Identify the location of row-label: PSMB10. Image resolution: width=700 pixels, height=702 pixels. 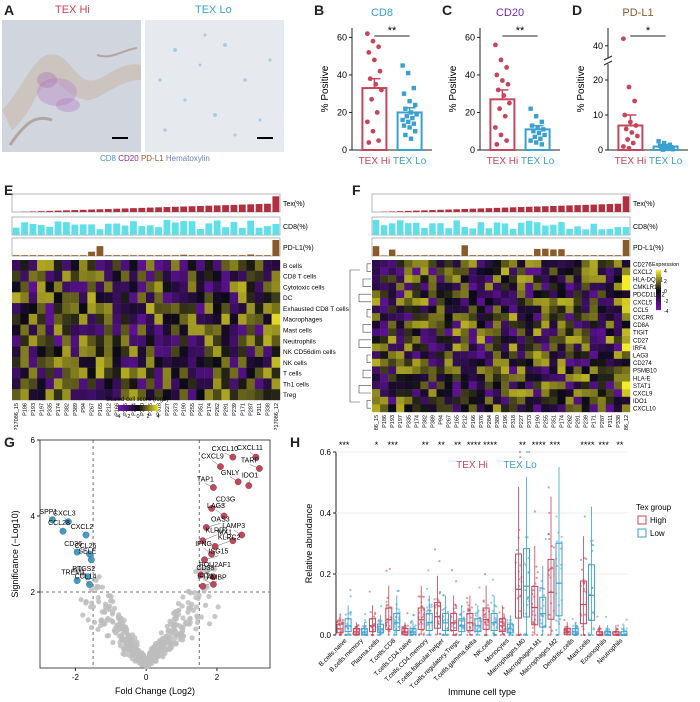
(645, 372).